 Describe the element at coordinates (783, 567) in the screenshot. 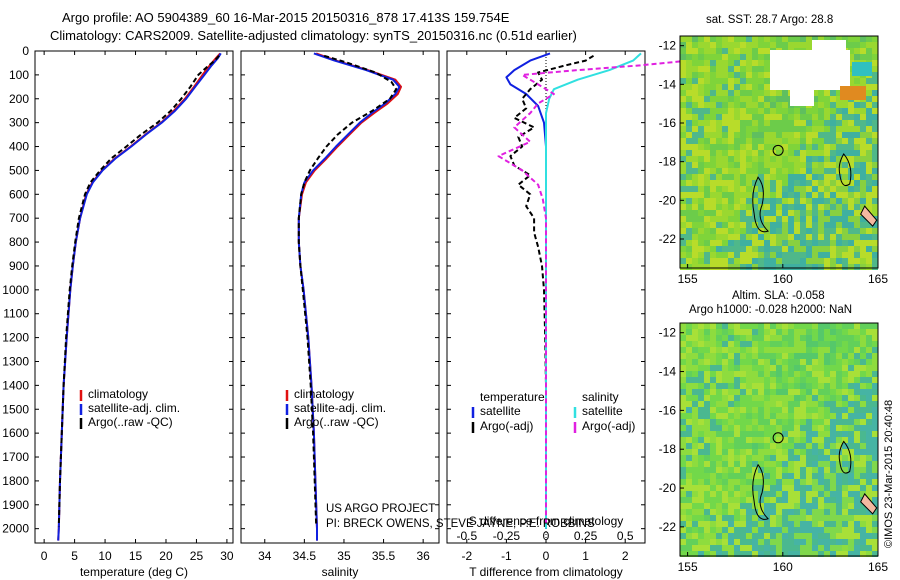

I see `map-lon-label: 160` at that location.